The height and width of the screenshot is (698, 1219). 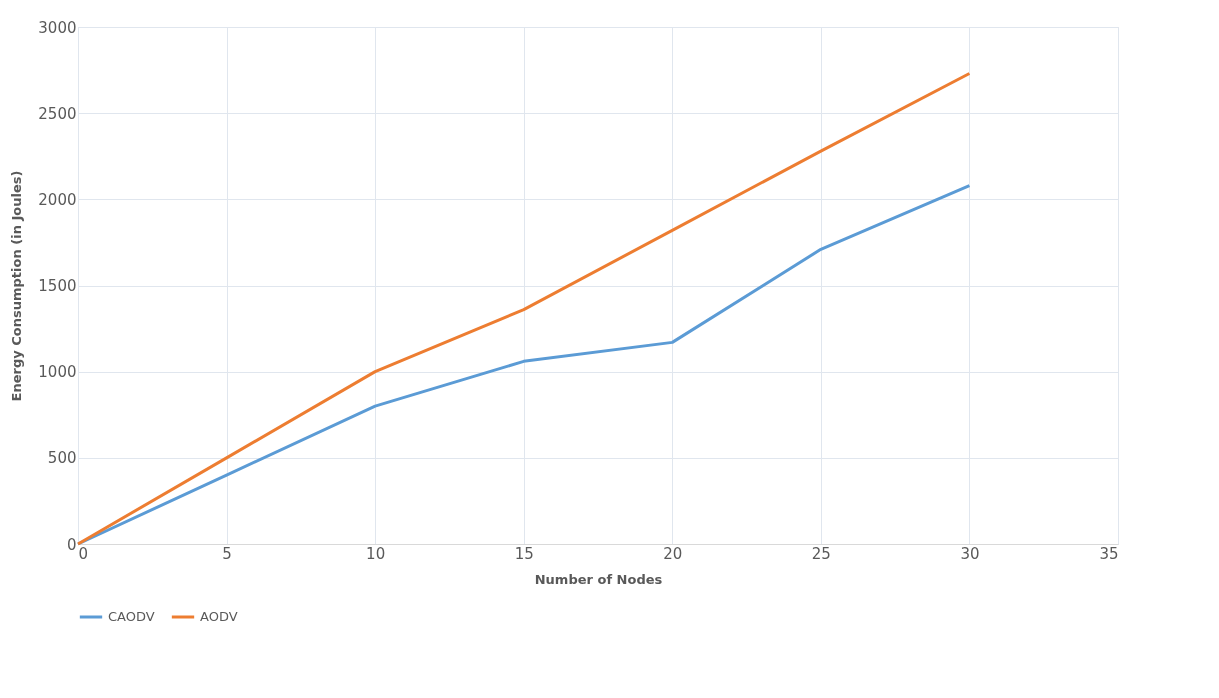 What do you see at coordinates (57, 27) in the screenshot?
I see `y-tick-label: 3000` at bounding box center [57, 27].